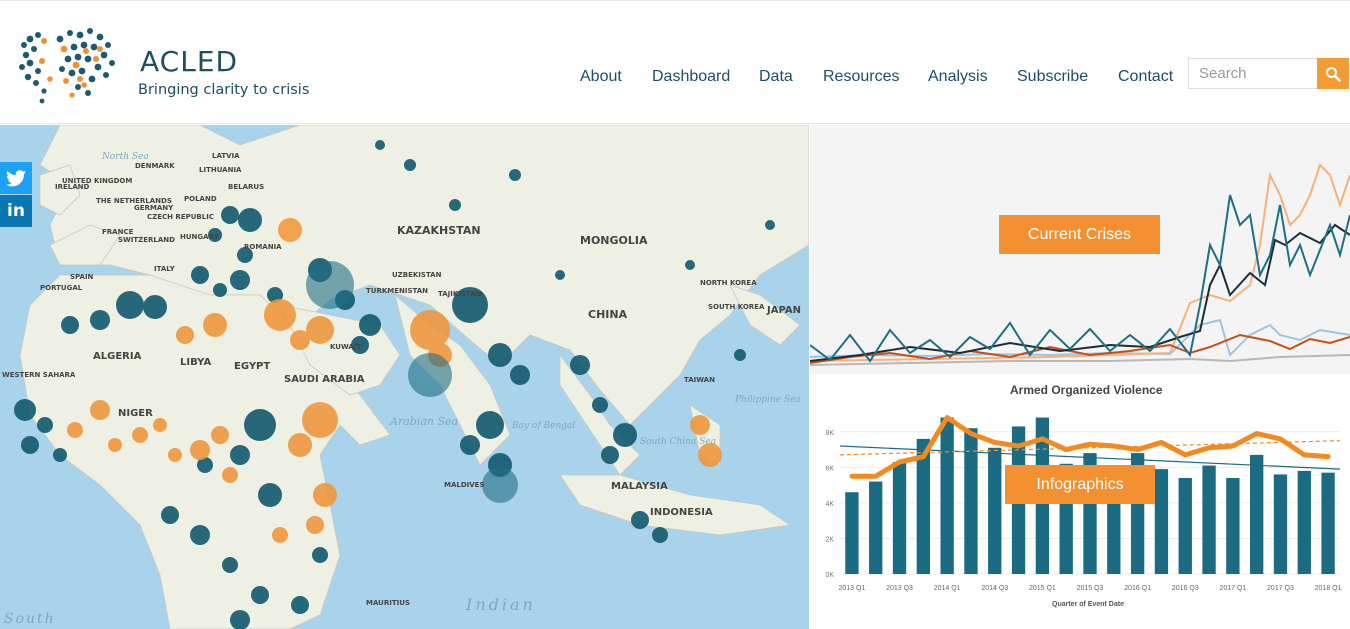  What do you see at coordinates (829, 468) in the screenshot?
I see `y-tick-label: 6K` at bounding box center [829, 468].